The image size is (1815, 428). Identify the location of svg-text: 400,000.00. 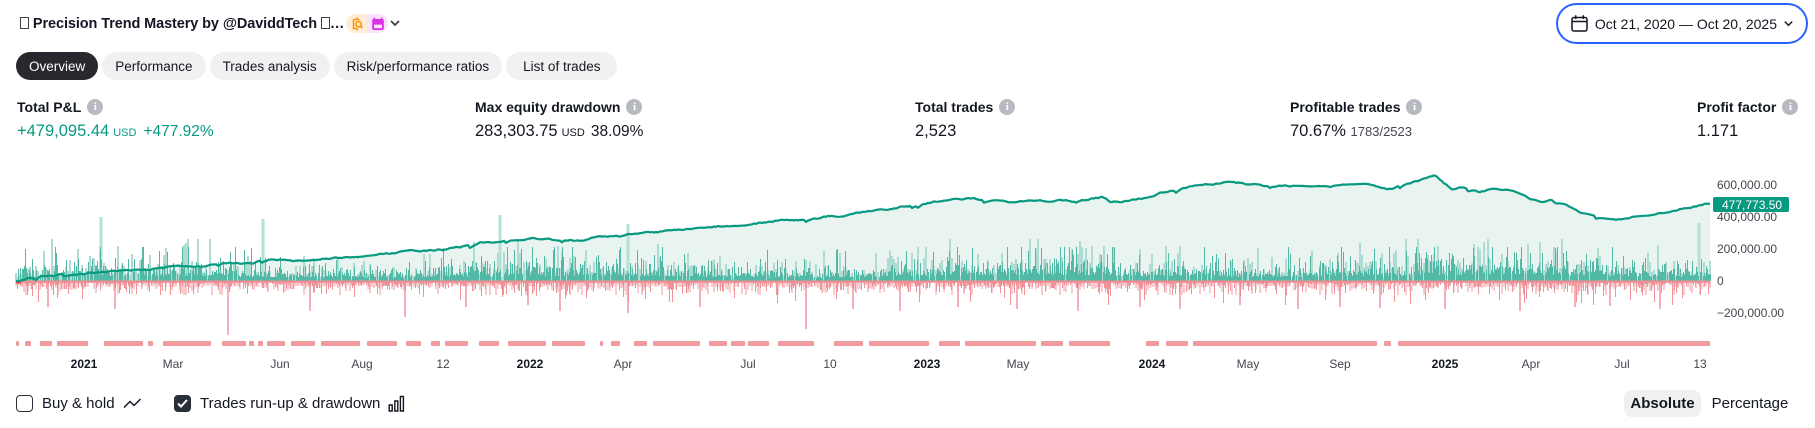
(1747, 217).